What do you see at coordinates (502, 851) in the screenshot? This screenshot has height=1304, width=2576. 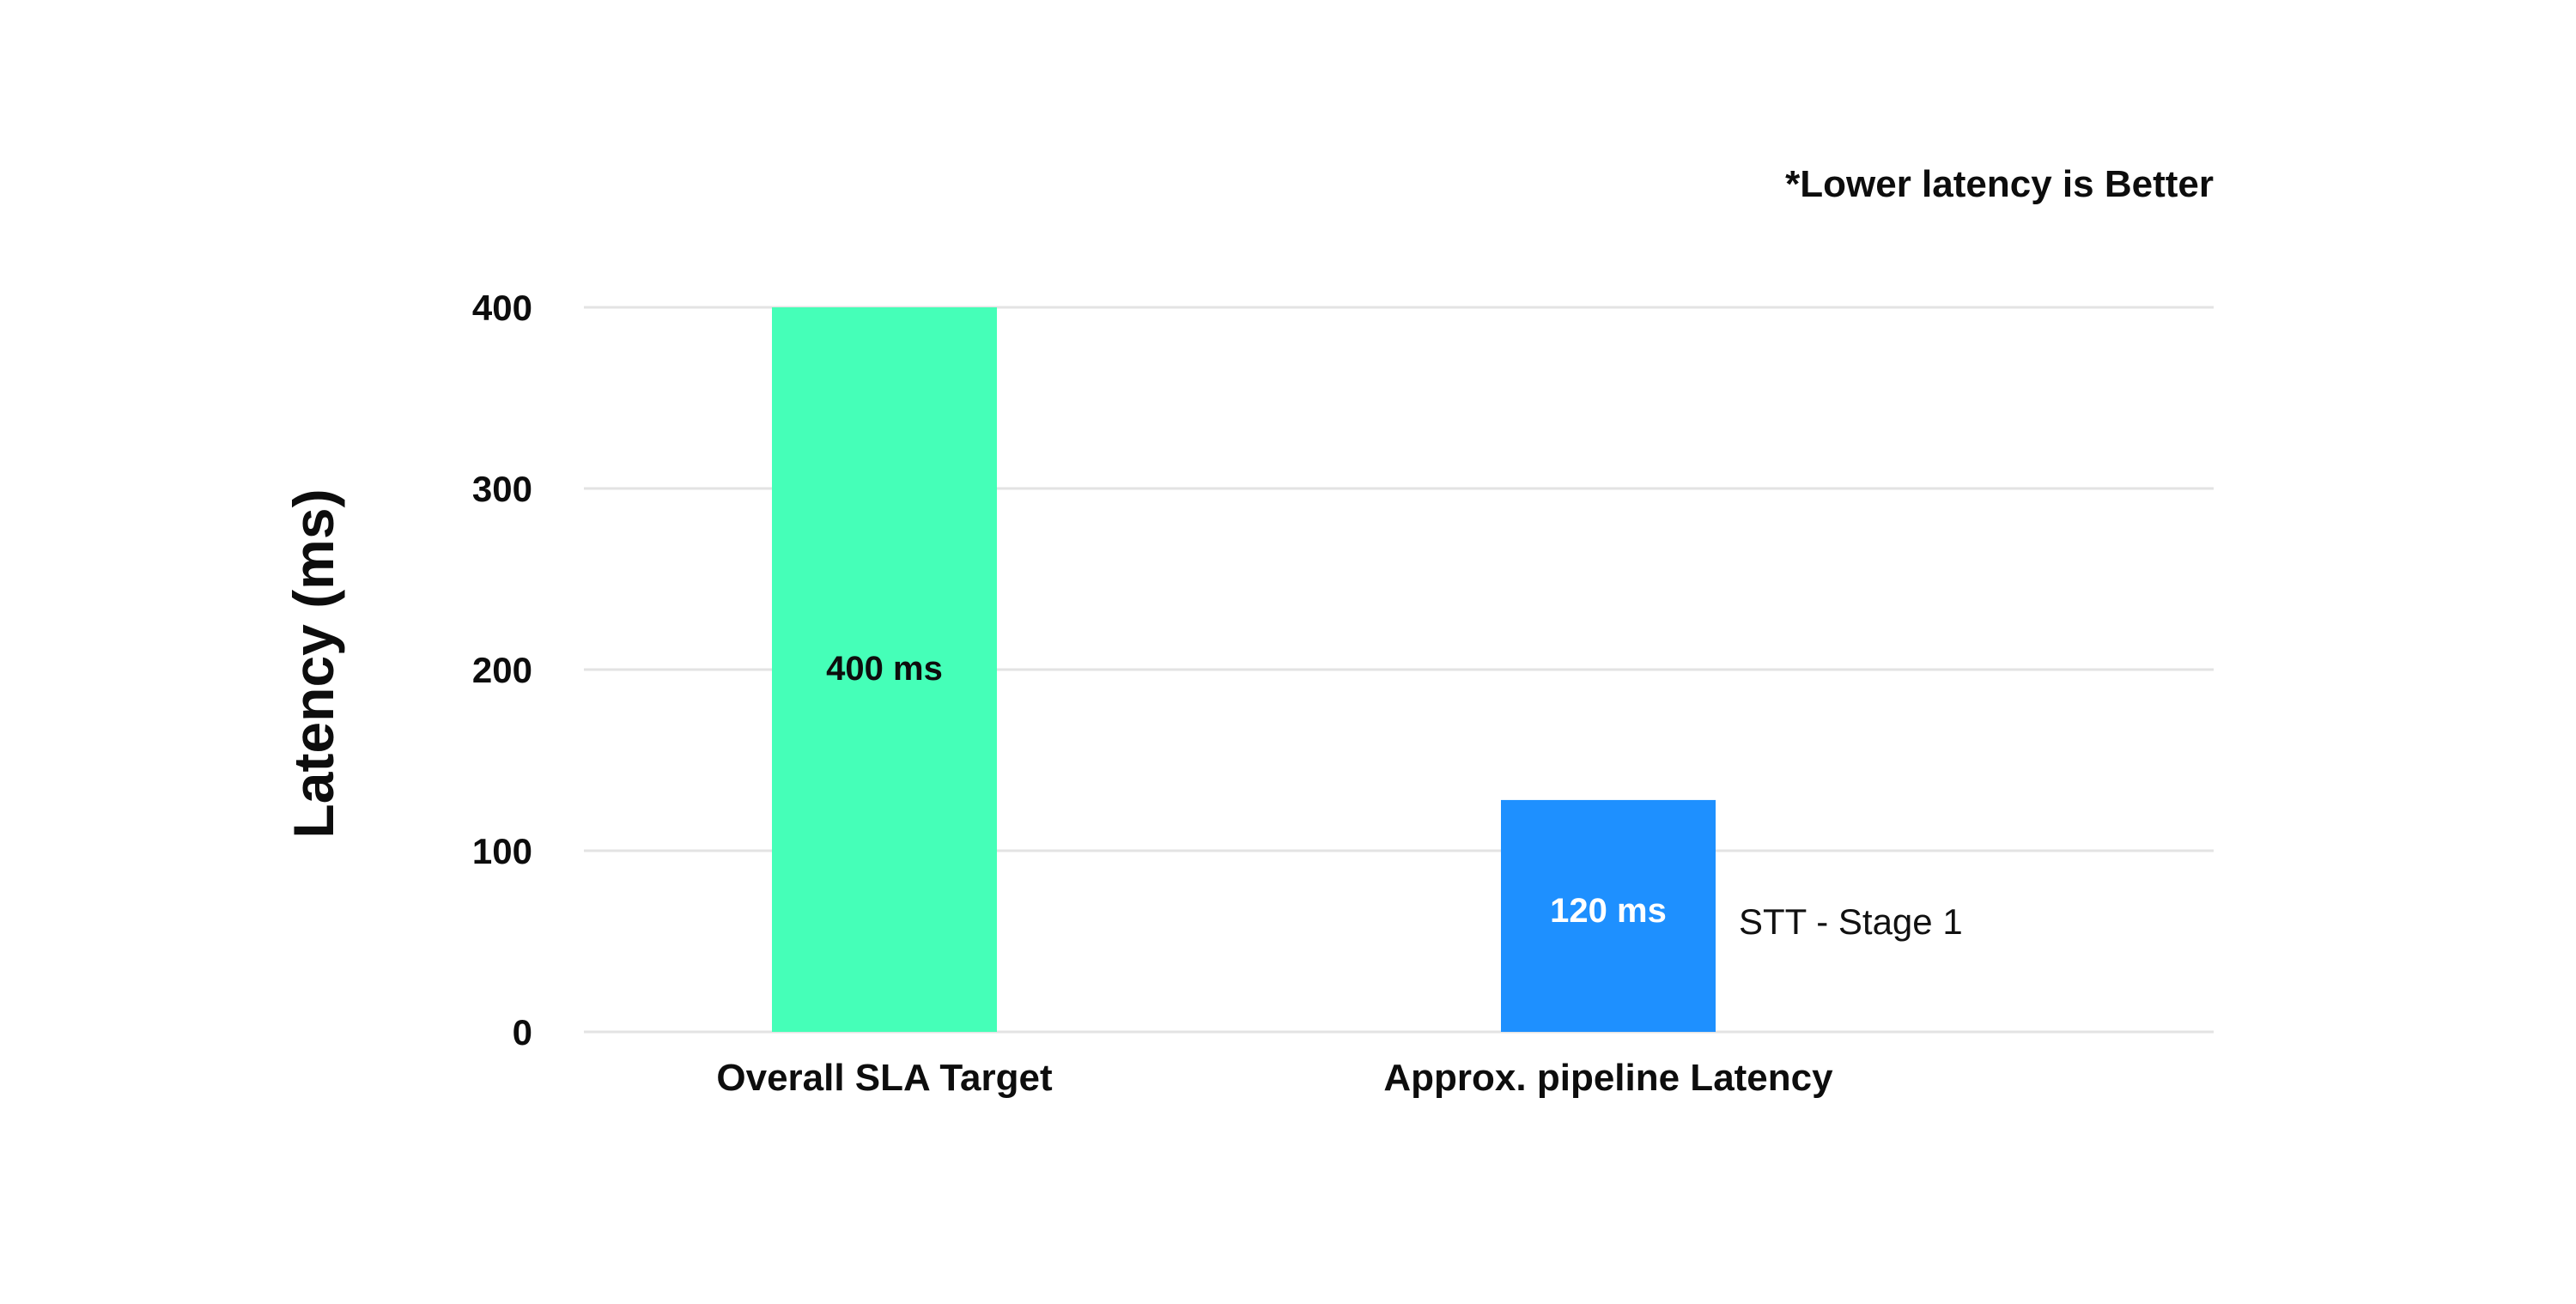 I see `y-tick-label-100: 100` at bounding box center [502, 851].